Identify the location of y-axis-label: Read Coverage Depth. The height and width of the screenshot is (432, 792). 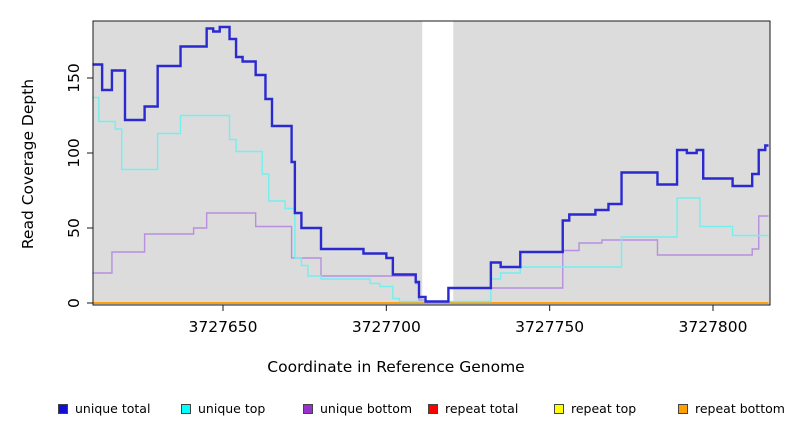
(28, 164).